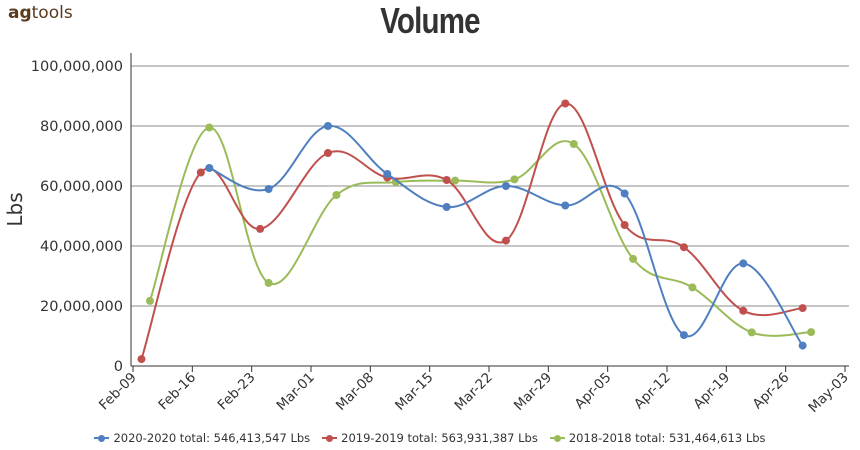 This screenshot has height=450, width=860. I want to click on y-tick-label: 20,000,000, so click(81, 307).